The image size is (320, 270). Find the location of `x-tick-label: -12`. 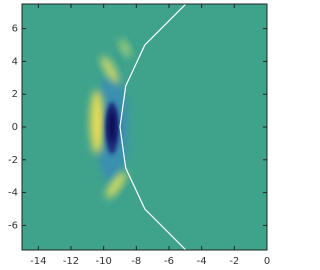

x-tick-label: -12 is located at coordinates (71, 261).